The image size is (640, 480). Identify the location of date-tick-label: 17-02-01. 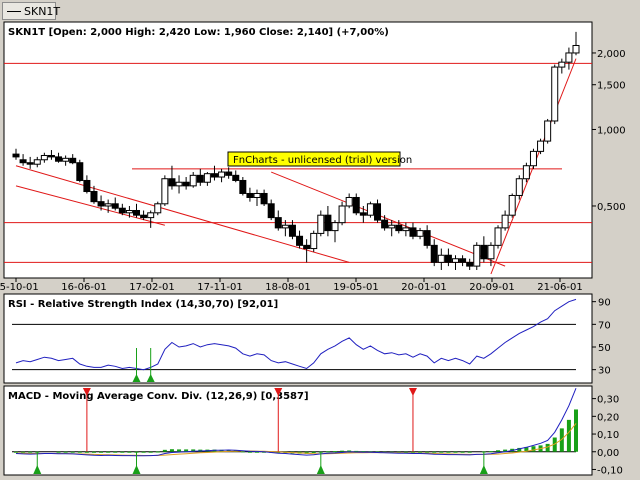
(151, 287).